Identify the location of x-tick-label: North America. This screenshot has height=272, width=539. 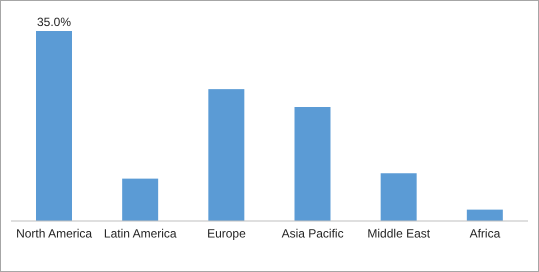
(54, 233).